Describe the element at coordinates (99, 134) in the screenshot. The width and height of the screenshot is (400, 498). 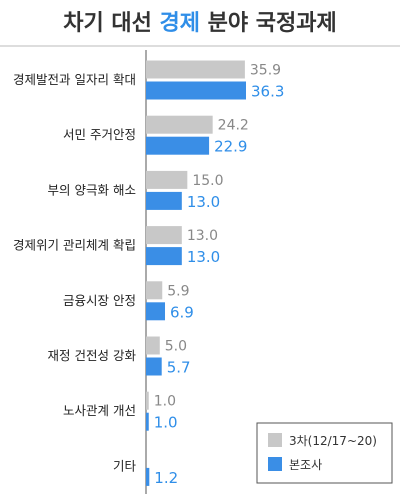
I see `category-label: 서민 주거안정` at that location.